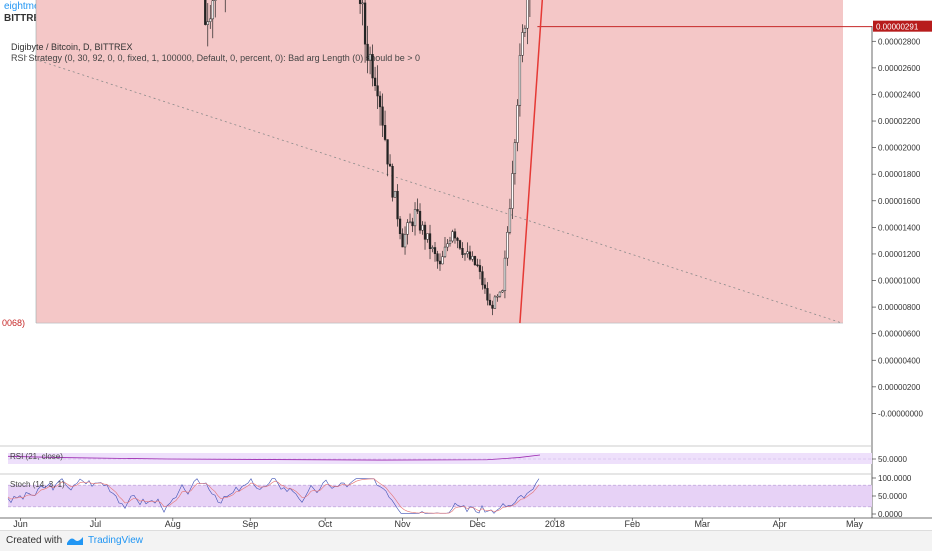 The height and width of the screenshot is (551, 932). Describe the element at coordinates (55, 18) in the screenshot. I see `symbol-name: BITTREX:DGBBTC, D` at that location.